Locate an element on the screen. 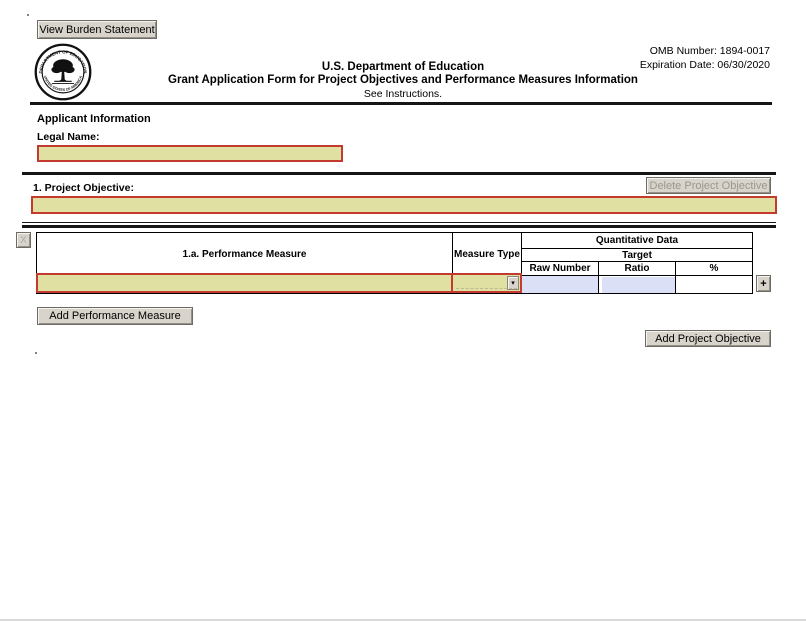  view-burden-statement-button: View Burden Statement is located at coordinates (97, 29).